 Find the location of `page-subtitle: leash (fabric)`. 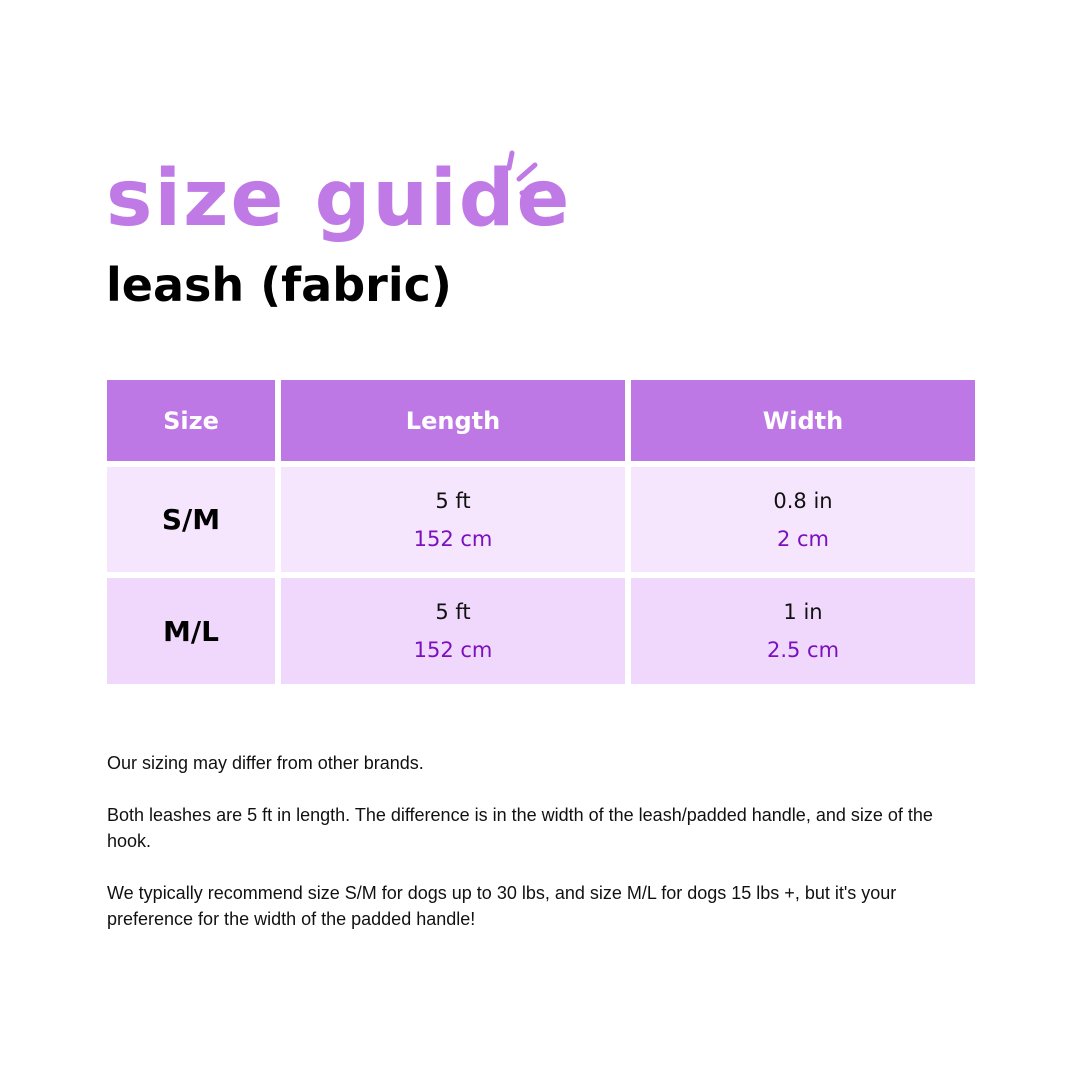

page-subtitle: leash (fabric) is located at coordinates (279, 285).